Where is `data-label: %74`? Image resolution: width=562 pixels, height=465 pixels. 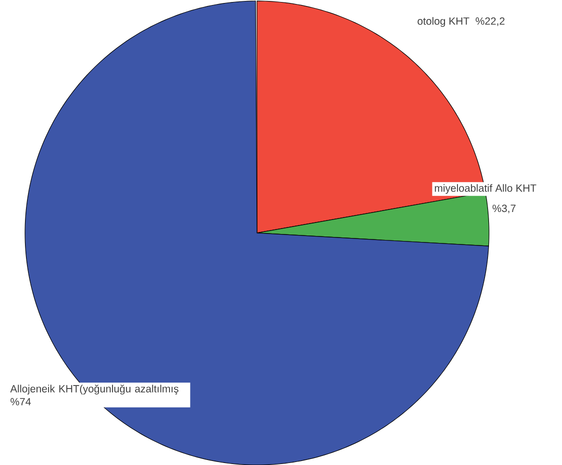 data-label: %74 is located at coordinates (20, 402).